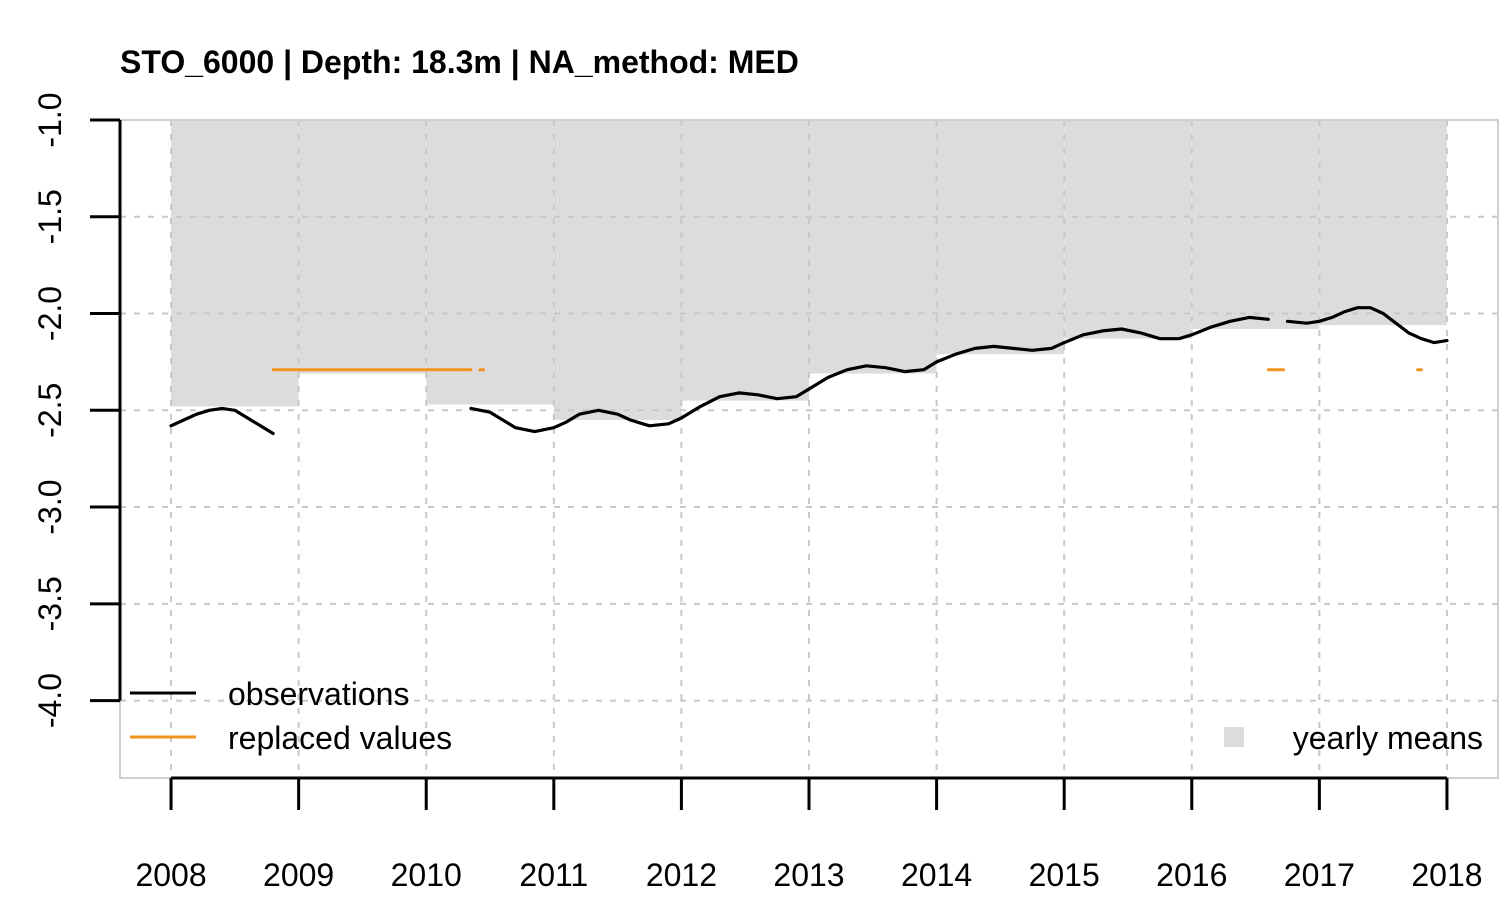 This screenshot has height=899, width=1500. What do you see at coordinates (170, 875) in the screenshot?
I see `x-tick-label-0: 2008` at bounding box center [170, 875].